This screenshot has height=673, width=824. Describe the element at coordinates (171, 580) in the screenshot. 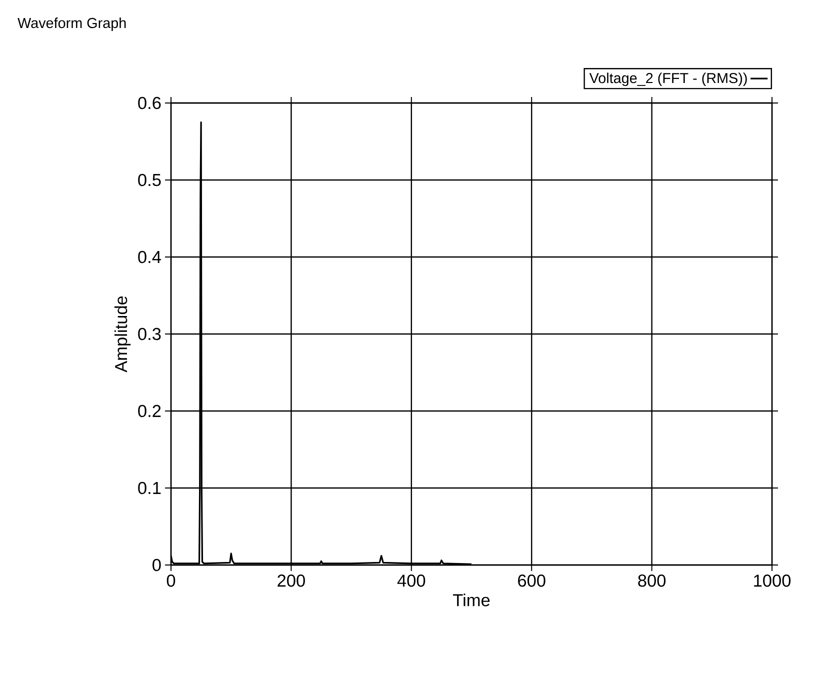

I see `x-tick-label: 0` at that location.